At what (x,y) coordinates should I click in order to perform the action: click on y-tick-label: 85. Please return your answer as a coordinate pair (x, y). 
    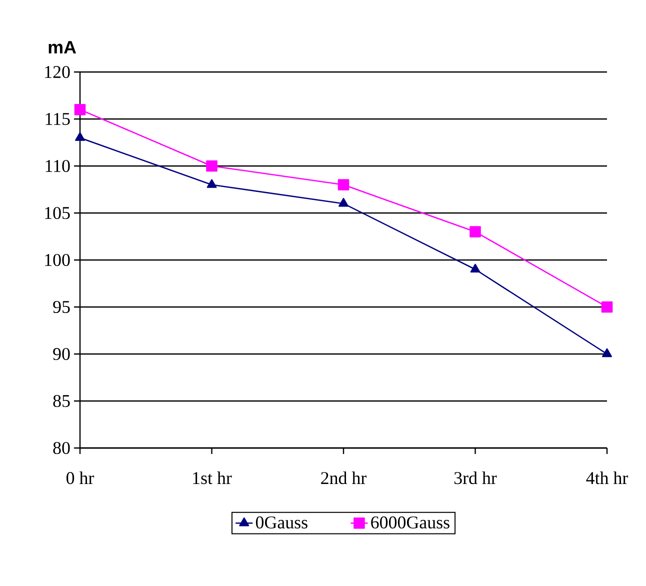
    Looking at the image, I should click on (61, 401).